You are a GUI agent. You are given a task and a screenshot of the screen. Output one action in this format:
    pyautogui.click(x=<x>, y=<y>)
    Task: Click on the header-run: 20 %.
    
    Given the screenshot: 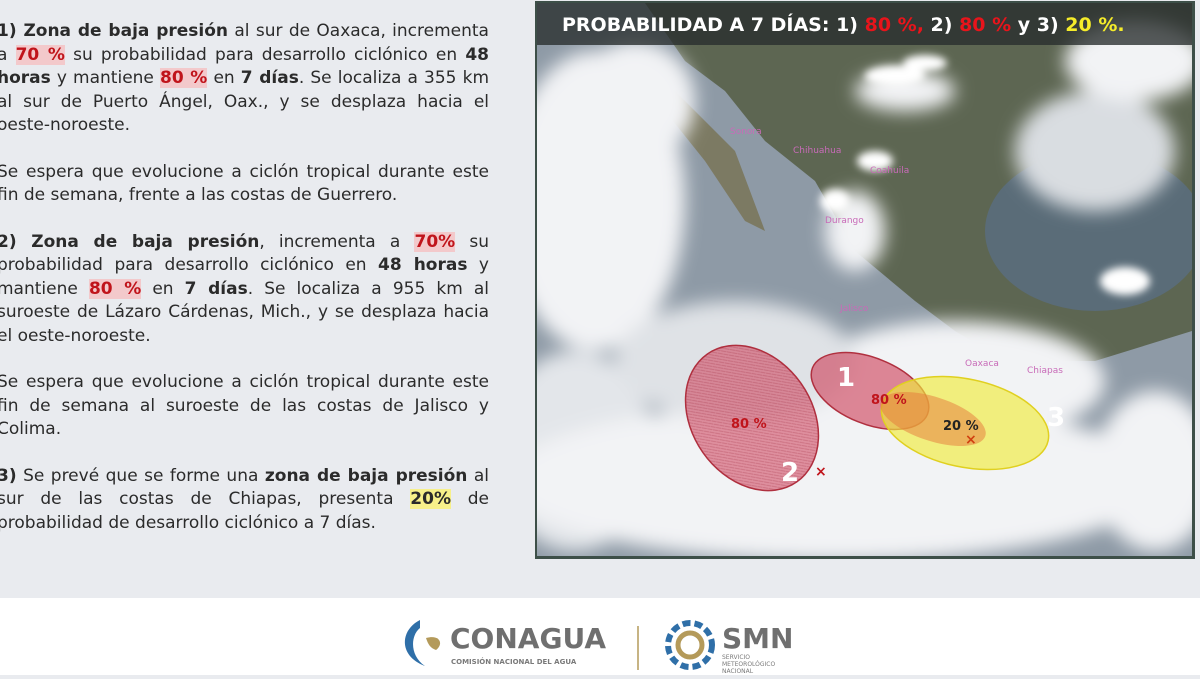 What is the action you would take?
    pyautogui.click(x=1094, y=25)
    